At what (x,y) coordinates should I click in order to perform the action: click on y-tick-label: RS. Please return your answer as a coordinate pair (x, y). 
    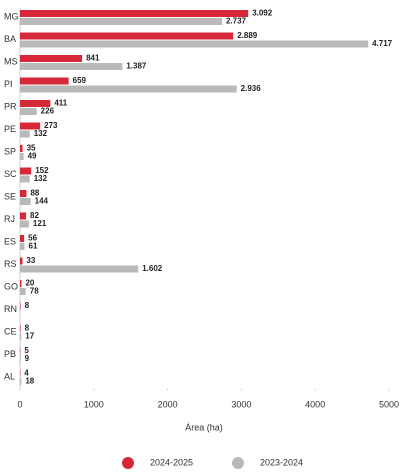
    Looking at the image, I should click on (10, 264).